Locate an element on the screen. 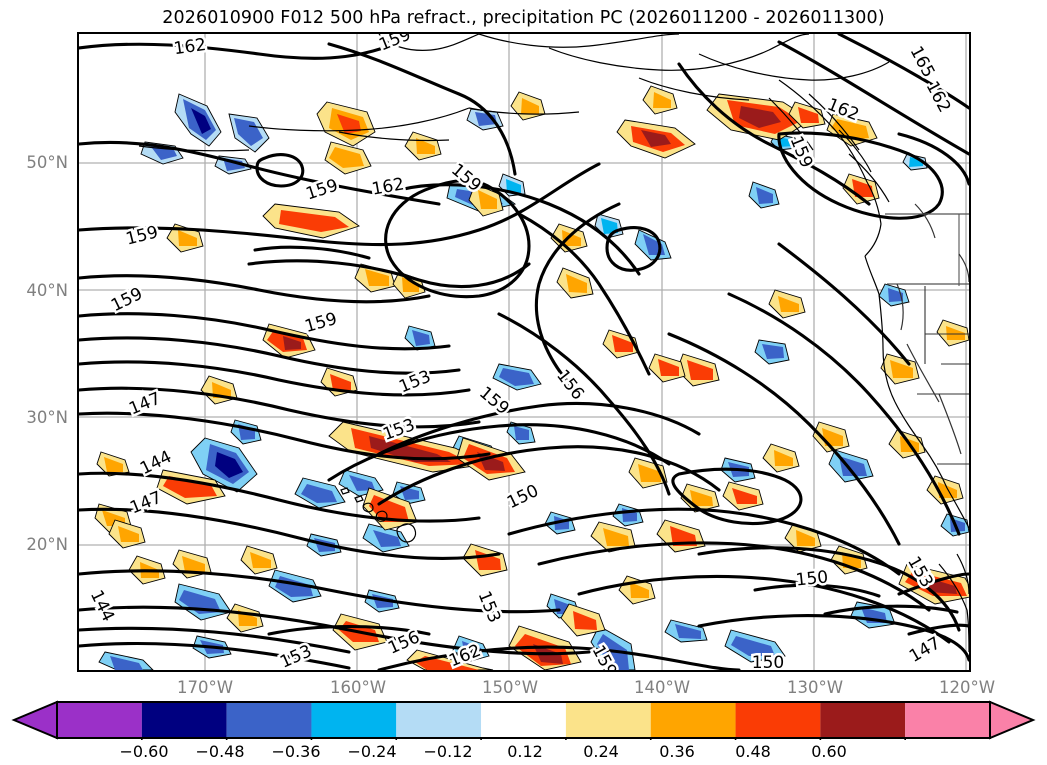 The height and width of the screenshot is (765, 1047). colorbar-frame is located at coordinates (523, 720).